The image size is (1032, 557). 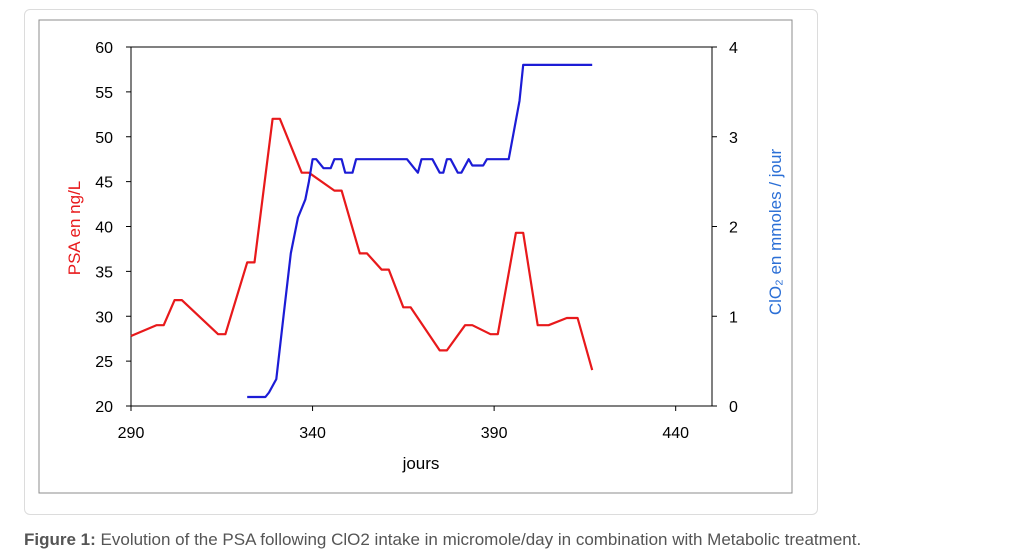 I want to click on y-left-tick-label: 30, so click(x=104, y=317).